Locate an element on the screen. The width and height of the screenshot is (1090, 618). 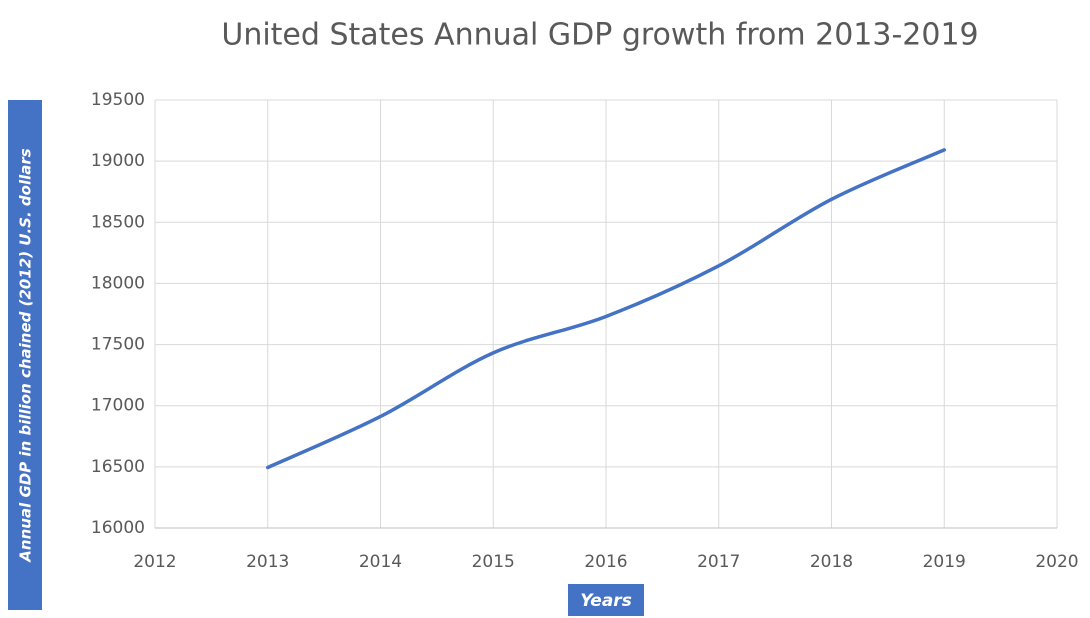
x-tick-label: 2013 is located at coordinates (267, 562).